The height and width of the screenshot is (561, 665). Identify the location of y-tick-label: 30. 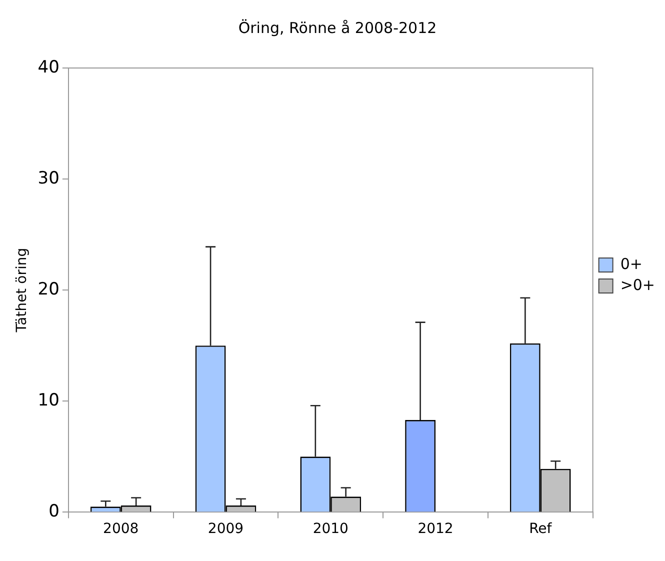
(49, 178).